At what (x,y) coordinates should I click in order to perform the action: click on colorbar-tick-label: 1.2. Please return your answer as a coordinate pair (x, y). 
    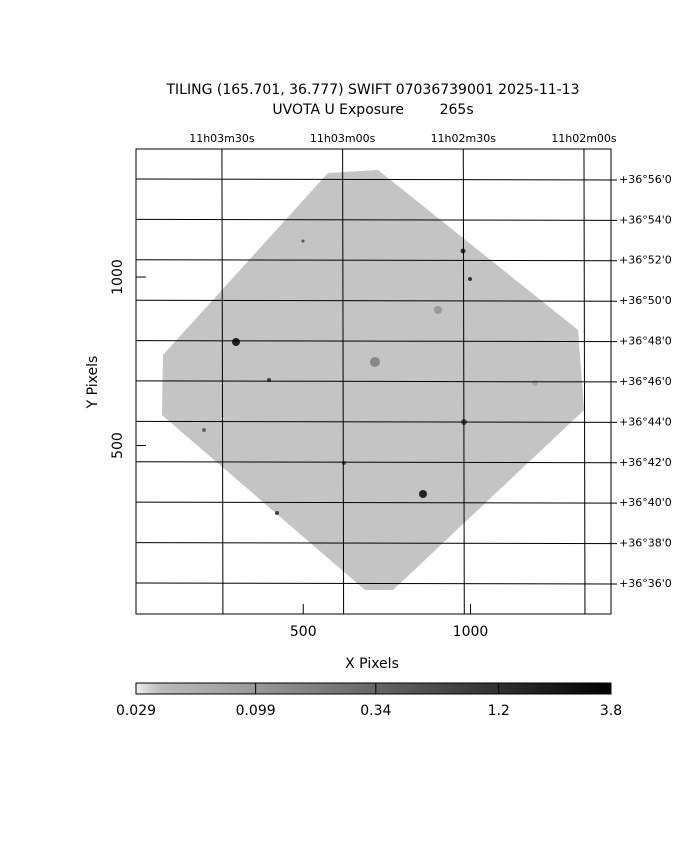
    Looking at the image, I should click on (499, 711).